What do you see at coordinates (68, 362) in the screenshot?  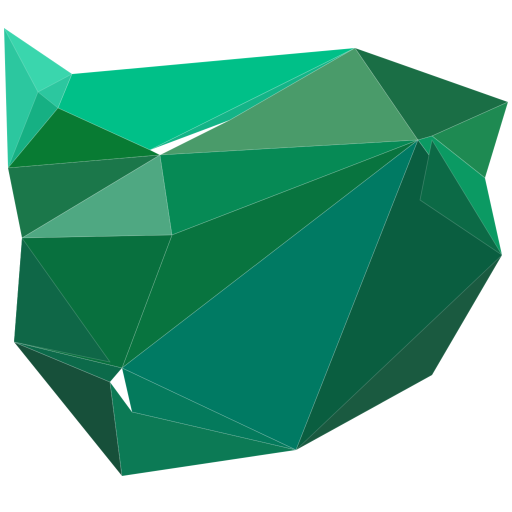 I see `chin-mid-facet` at bounding box center [68, 362].